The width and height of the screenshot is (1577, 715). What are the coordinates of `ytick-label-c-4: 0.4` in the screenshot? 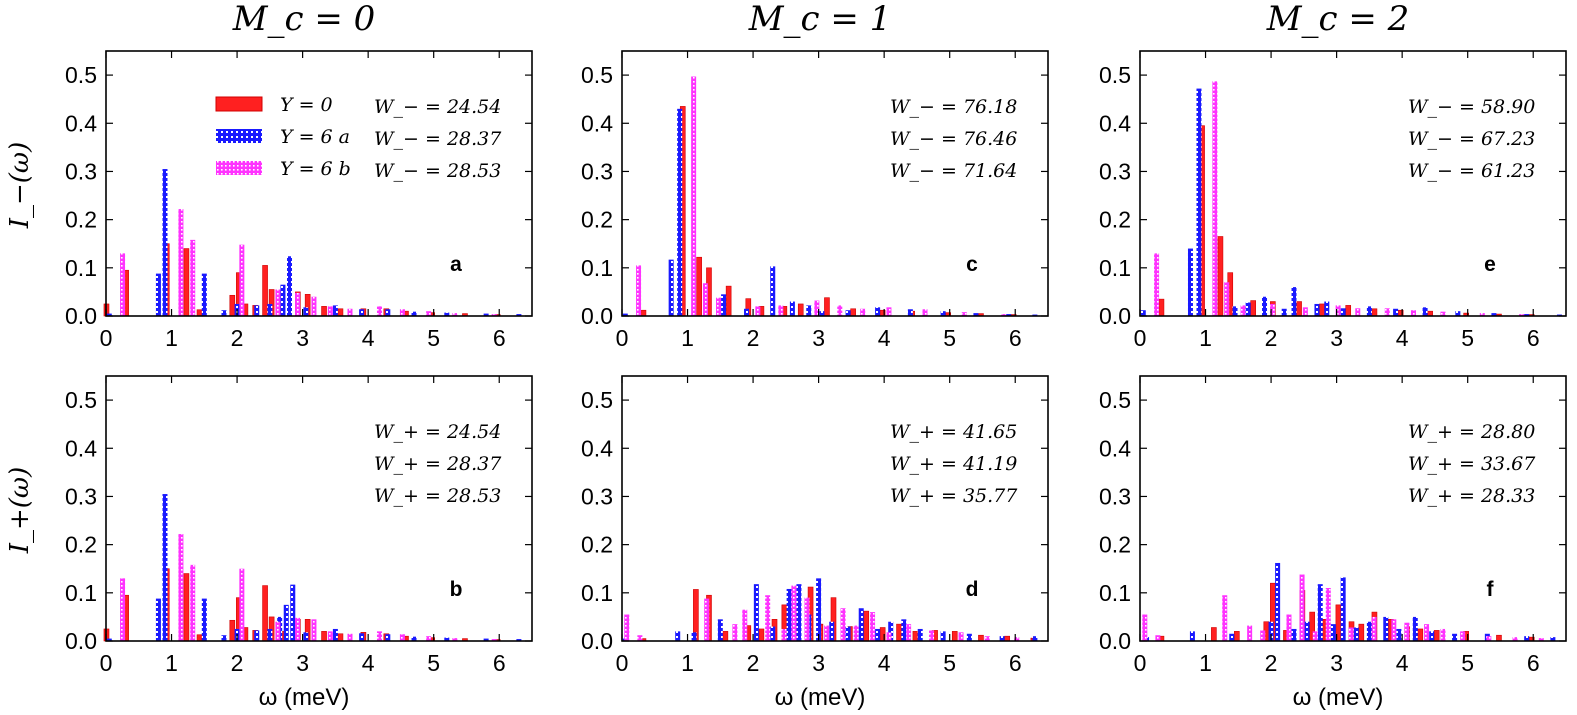 It's located at (597, 123).